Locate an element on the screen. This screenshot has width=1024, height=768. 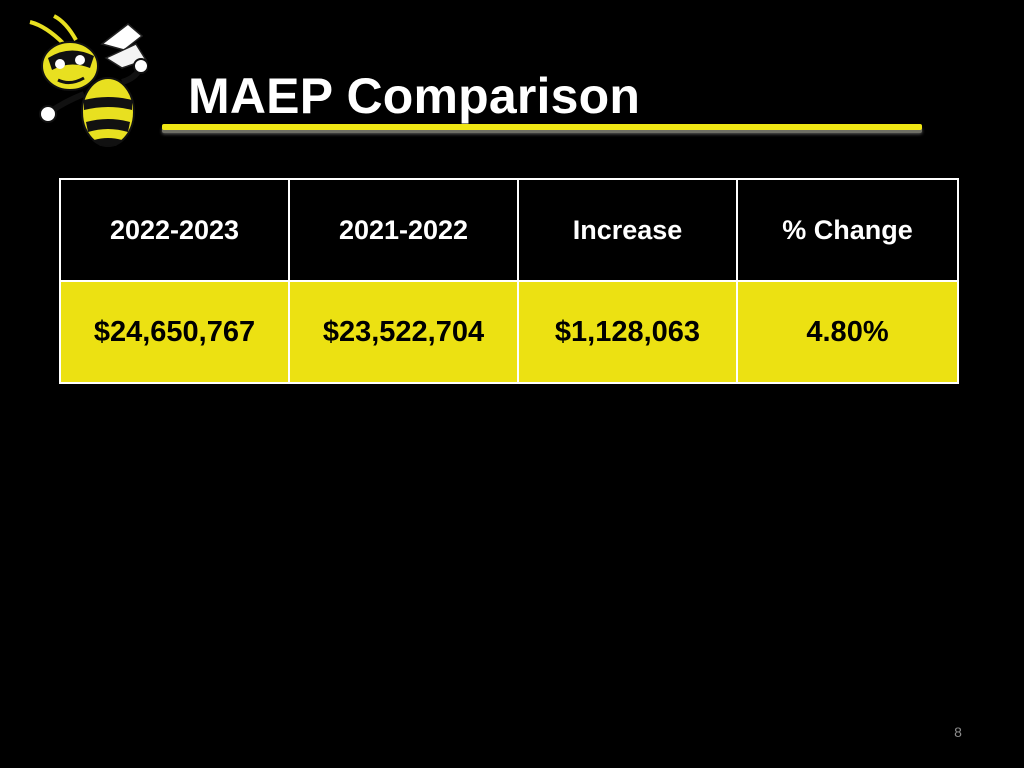
header-2022-2023: 2022-2023 is located at coordinates (174, 230).